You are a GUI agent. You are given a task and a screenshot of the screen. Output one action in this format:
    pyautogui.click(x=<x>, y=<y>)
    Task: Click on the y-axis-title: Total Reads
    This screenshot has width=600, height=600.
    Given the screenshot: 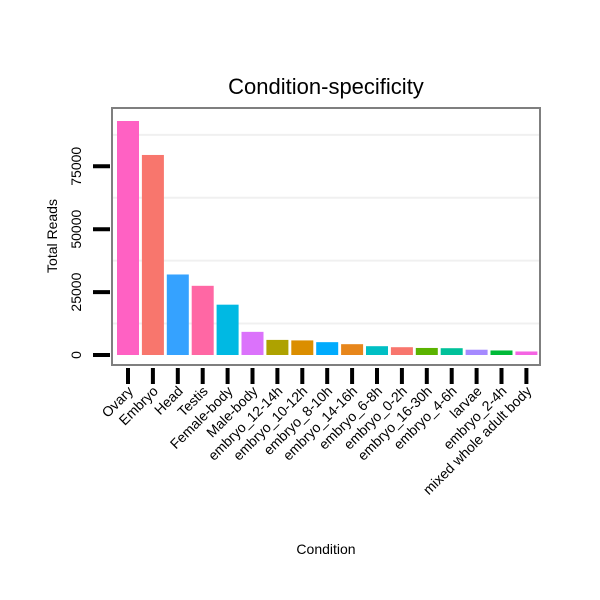 What is the action you would take?
    pyautogui.click(x=52, y=236)
    